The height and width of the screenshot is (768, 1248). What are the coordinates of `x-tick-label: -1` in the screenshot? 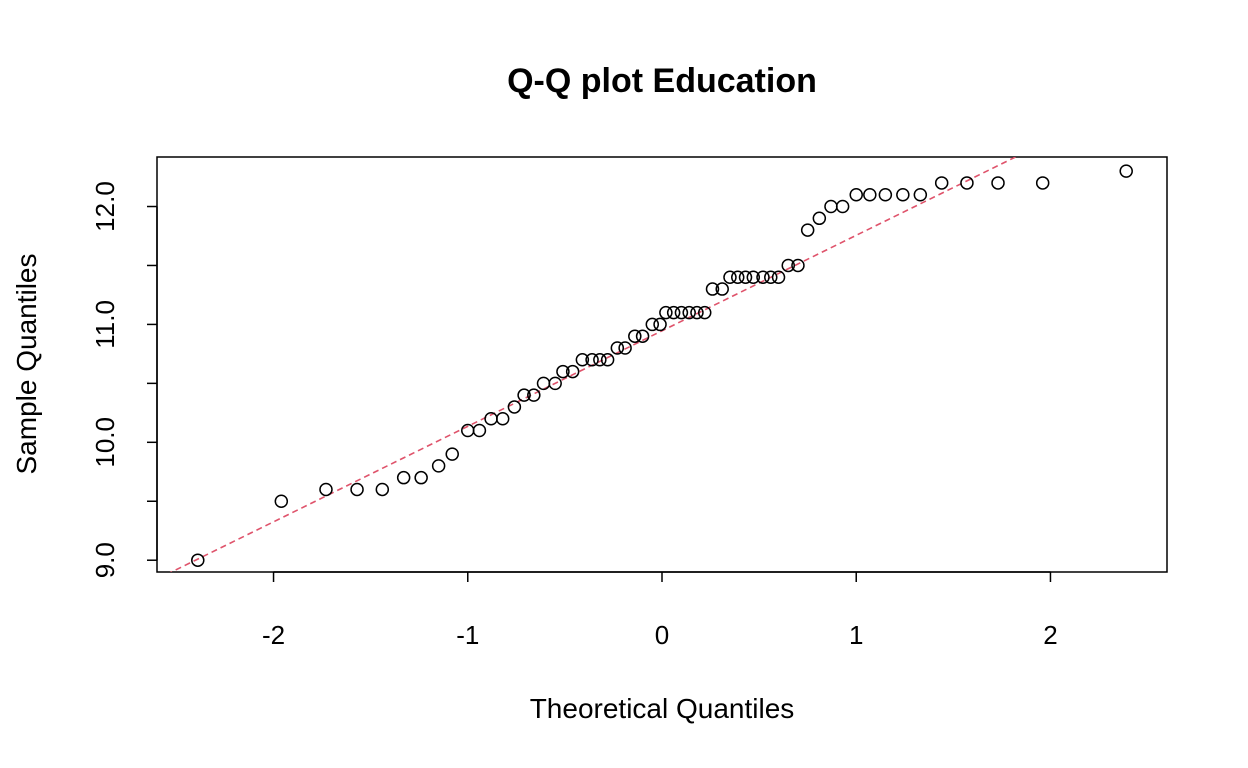 It's located at (467, 635).